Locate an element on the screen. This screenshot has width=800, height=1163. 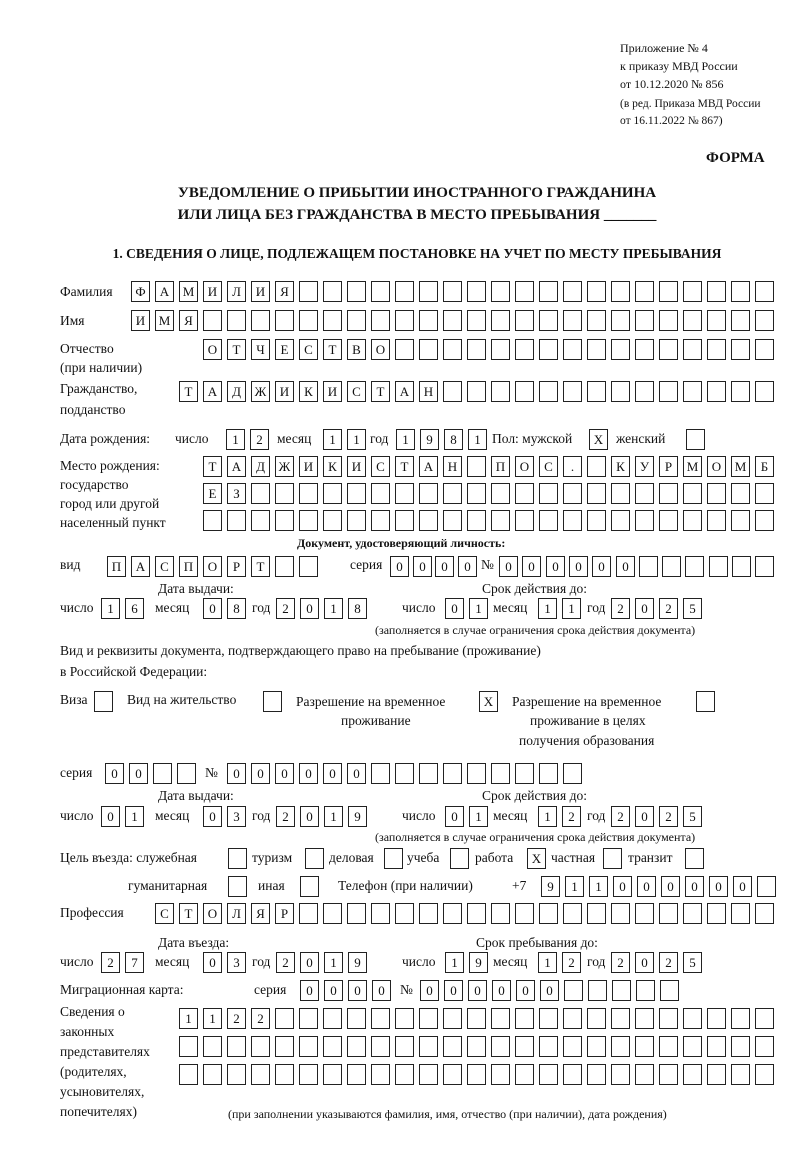
purpose-other-cell is located at coordinates (309, 886).